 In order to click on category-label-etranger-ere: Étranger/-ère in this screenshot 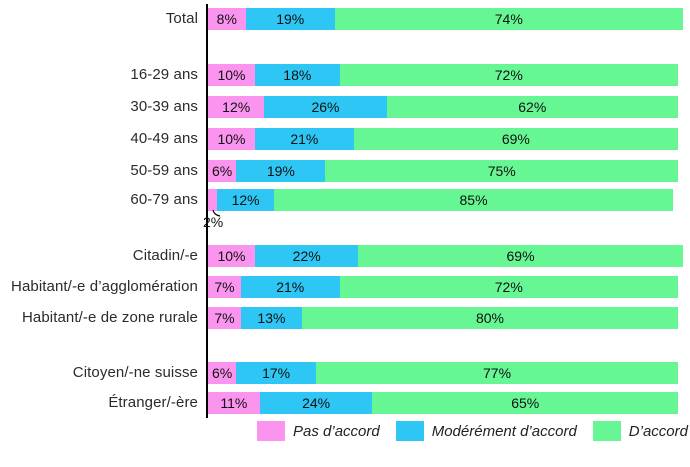, I will do `click(153, 402)`.